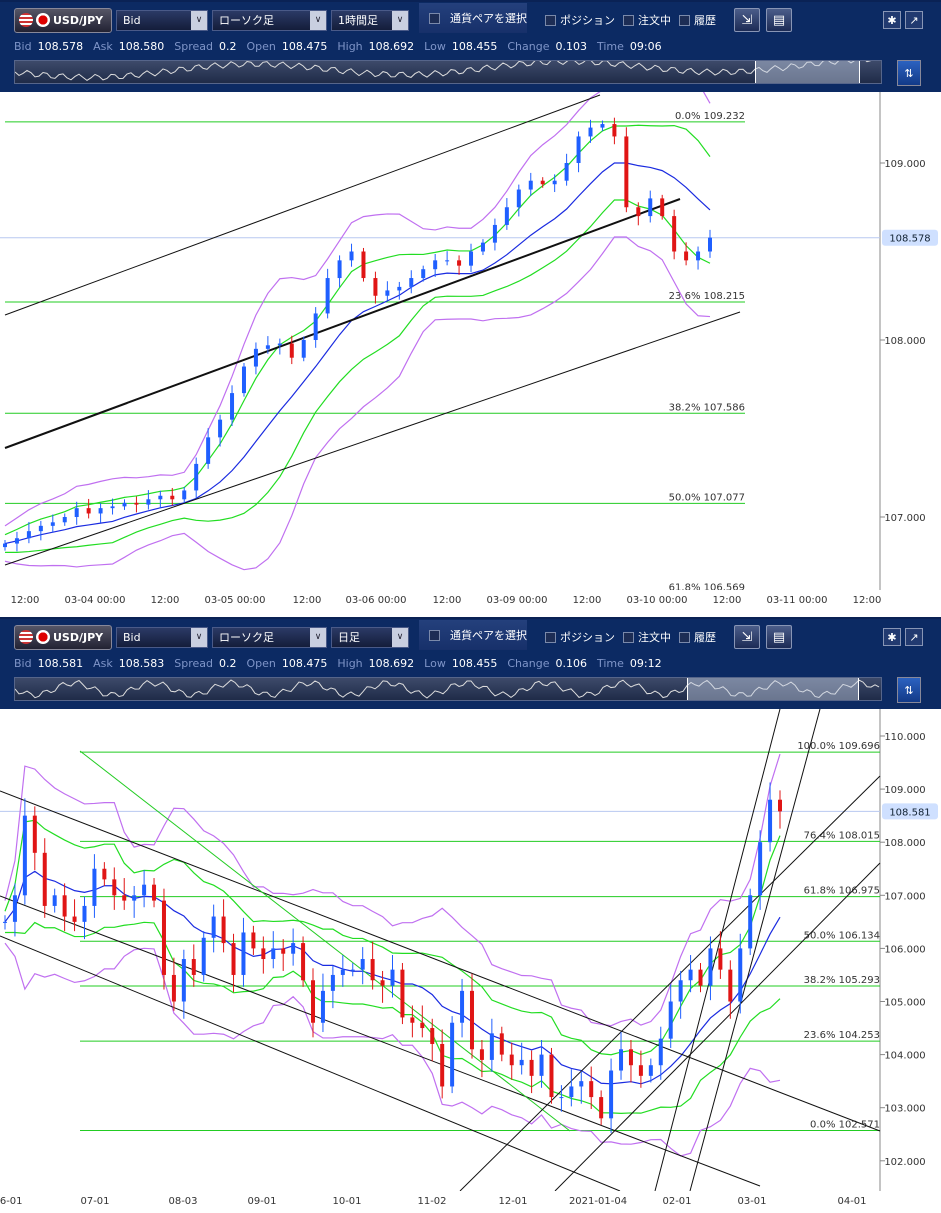 This screenshot has width=941, height=1213. What do you see at coordinates (43, 637) in the screenshot?
I see `jp-flag-icon` at bounding box center [43, 637].